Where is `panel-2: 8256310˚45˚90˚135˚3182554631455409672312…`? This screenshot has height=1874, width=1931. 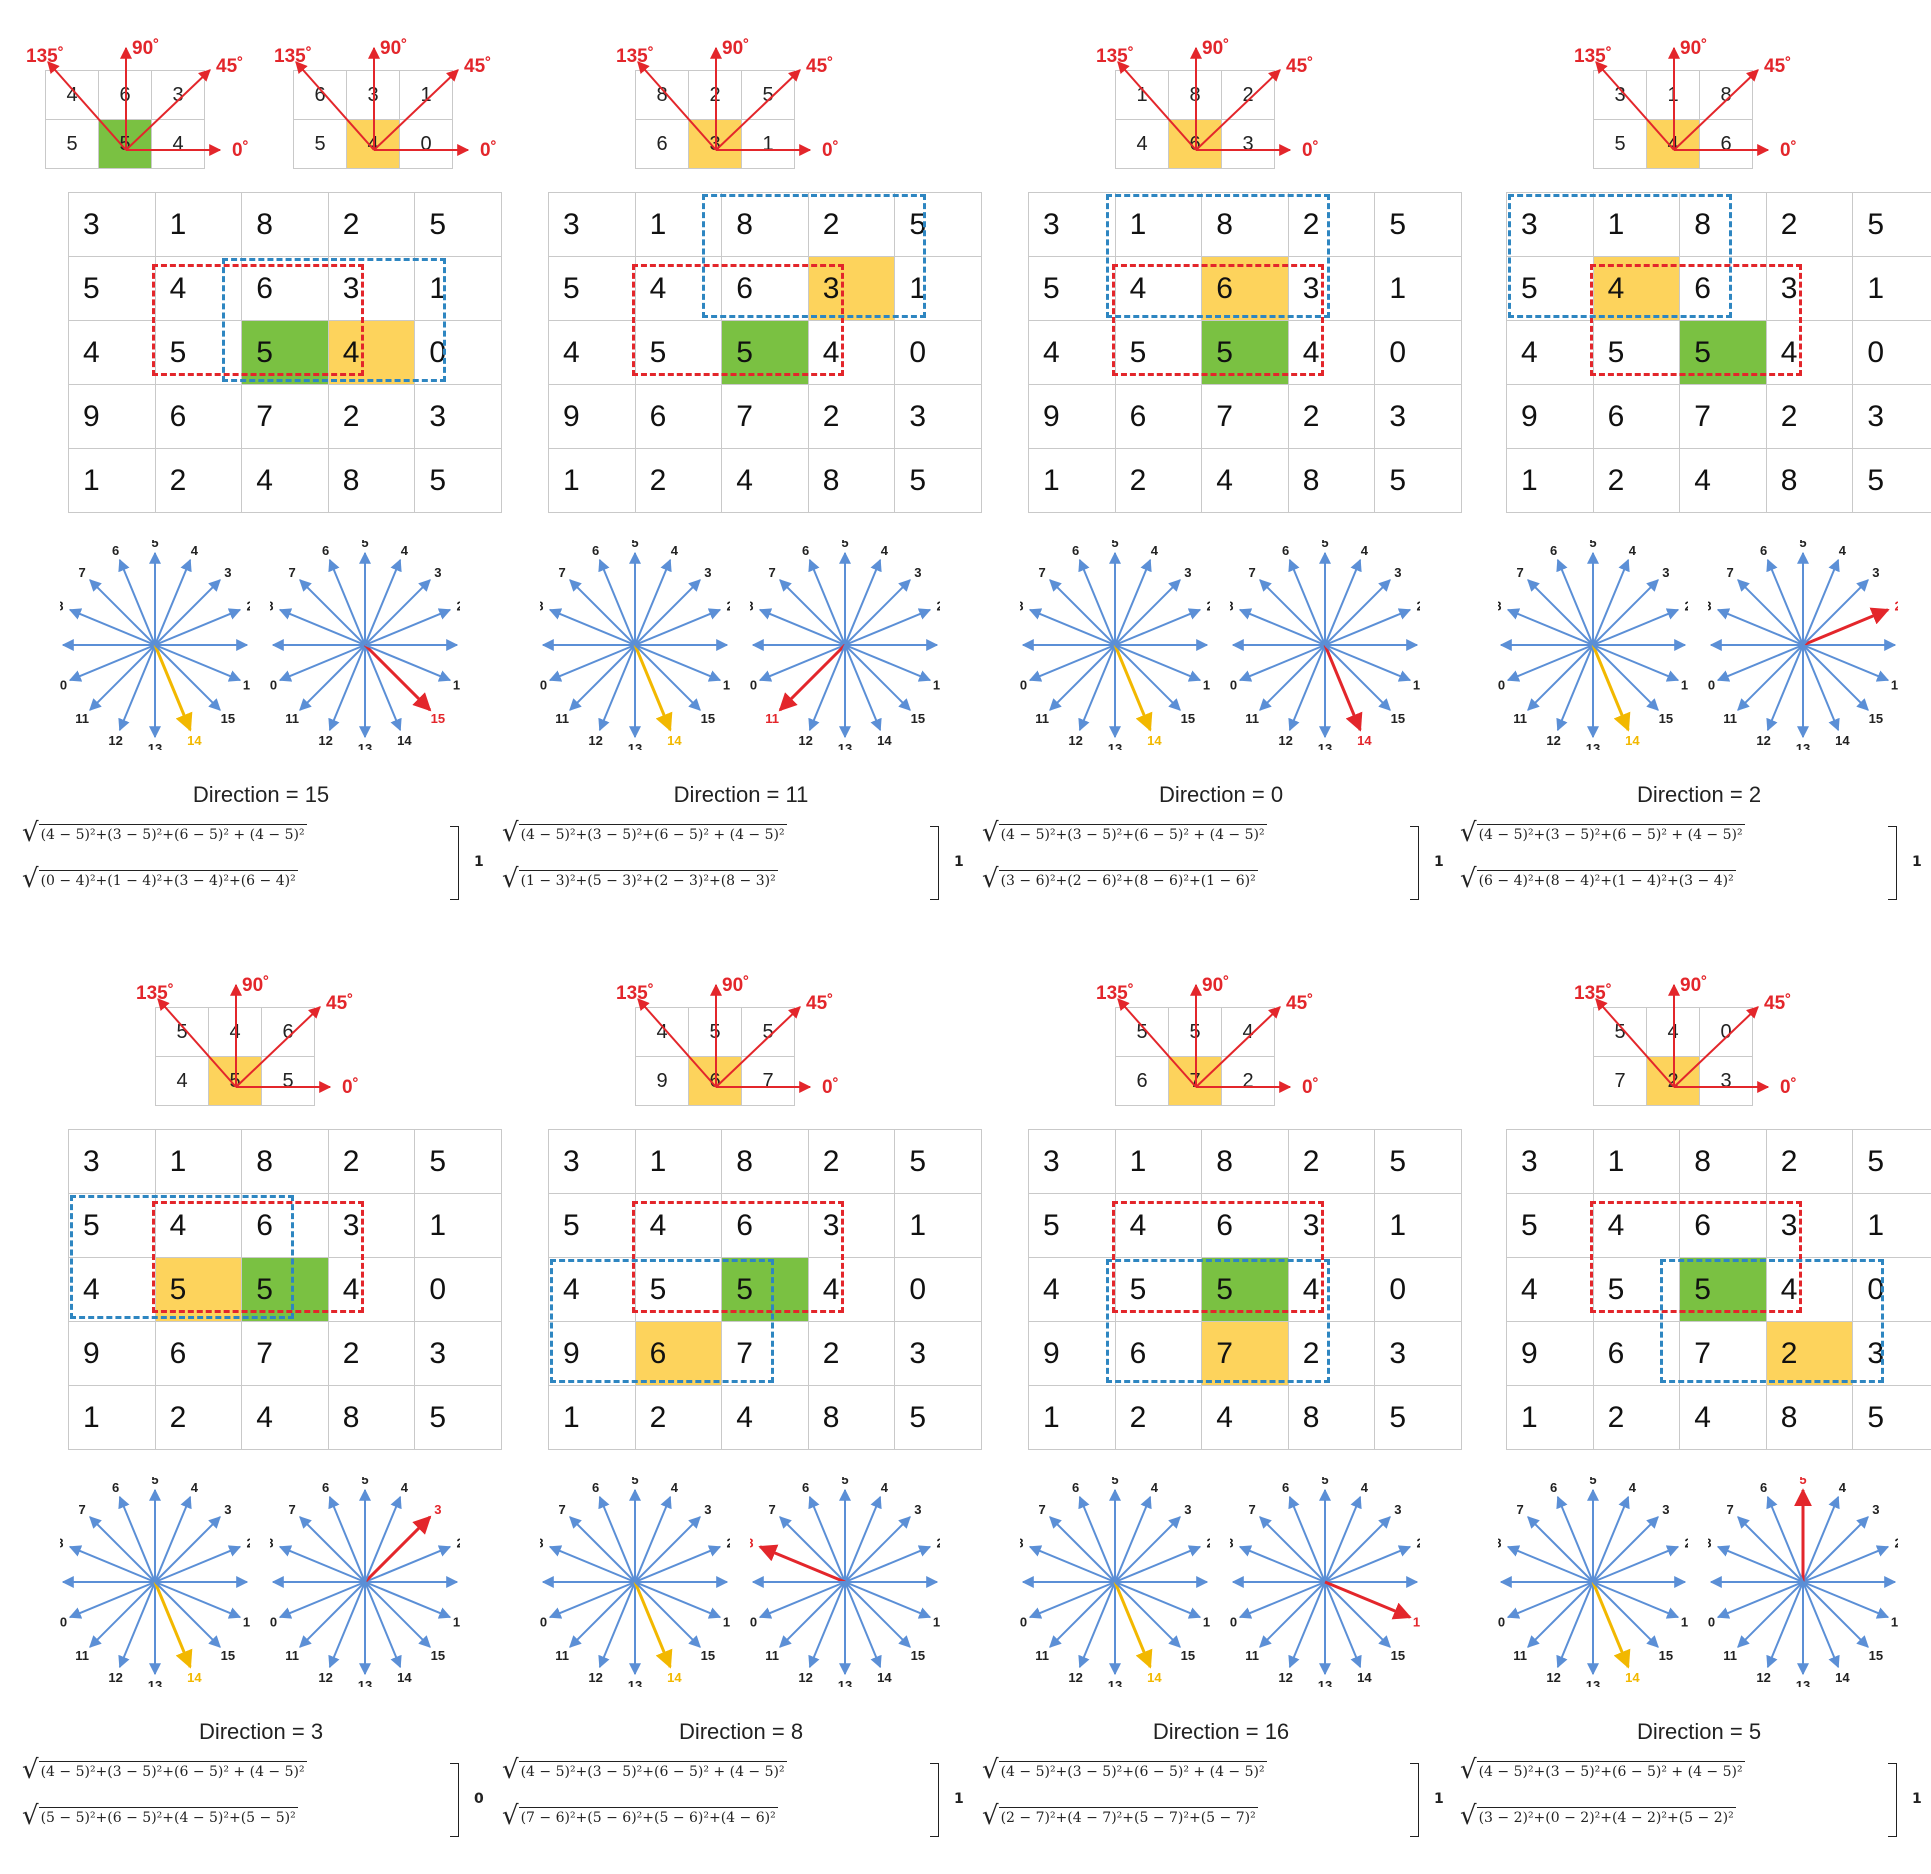
panel-2: 8256310˚45˚90˚135˚3182554631455409672312… is located at coordinates (741, 468).